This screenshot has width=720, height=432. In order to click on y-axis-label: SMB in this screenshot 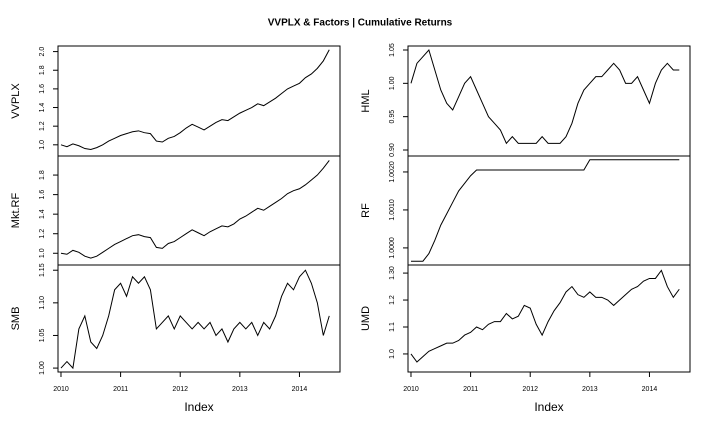, I will do `click(16, 319)`.